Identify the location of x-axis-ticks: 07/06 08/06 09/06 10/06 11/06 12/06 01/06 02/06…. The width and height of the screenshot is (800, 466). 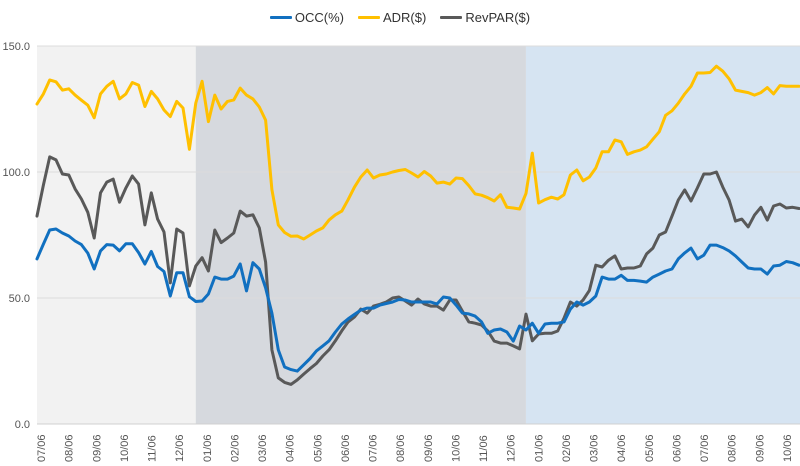
(415, 448).